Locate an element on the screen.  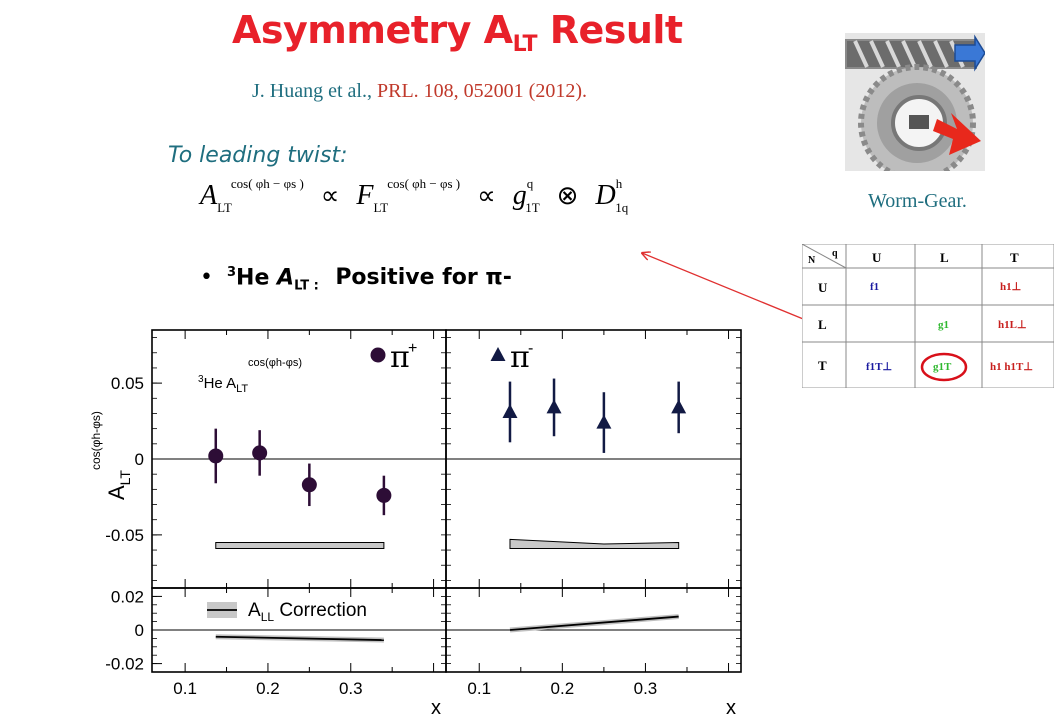
worm-gear-image is located at coordinates (915, 102).